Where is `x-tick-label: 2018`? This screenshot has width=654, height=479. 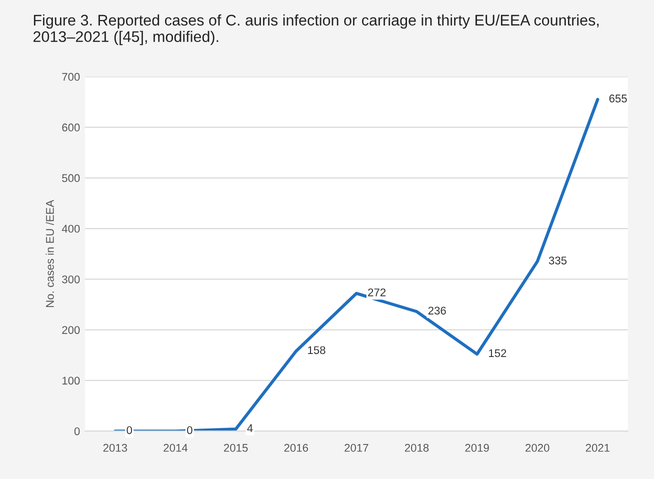
x-tick-label: 2018 is located at coordinates (416, 448).